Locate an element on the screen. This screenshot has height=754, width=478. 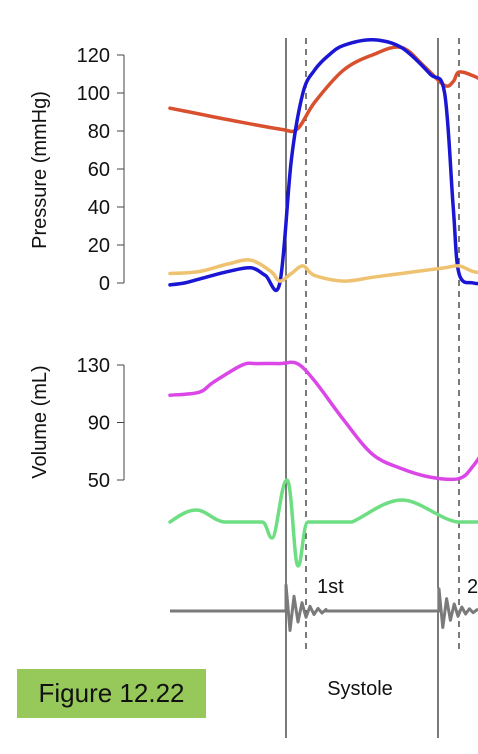
pressure-tick-label-20: 20 is located at coordinates (99, 246).